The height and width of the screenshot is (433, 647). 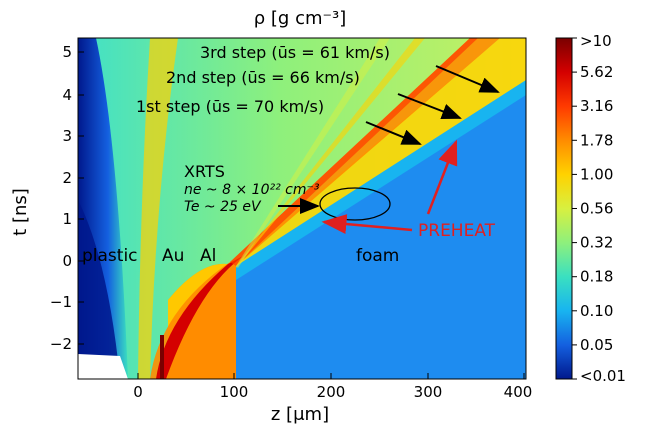 I want to click on annotation-xrts: XRTS, so click(x=204, y=171).